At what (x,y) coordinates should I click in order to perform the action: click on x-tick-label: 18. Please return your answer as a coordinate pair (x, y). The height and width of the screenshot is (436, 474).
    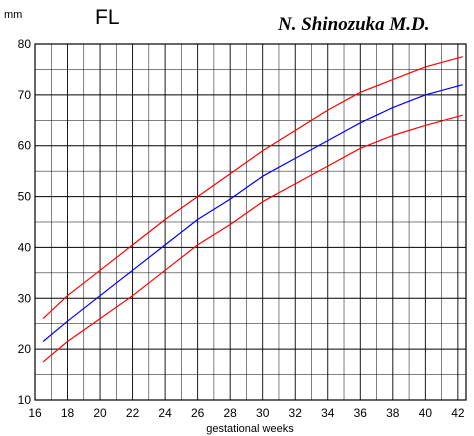
    Looking at the image, I should click on (68, 413).